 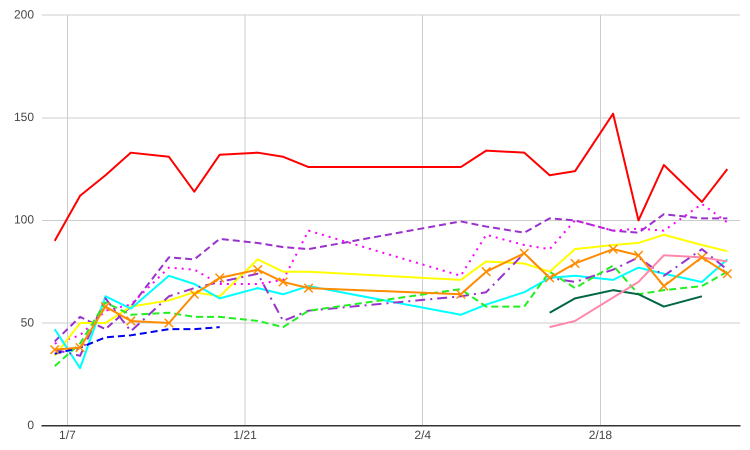 I want to click on y-tick-label: 200, so click(x=24, y=15).